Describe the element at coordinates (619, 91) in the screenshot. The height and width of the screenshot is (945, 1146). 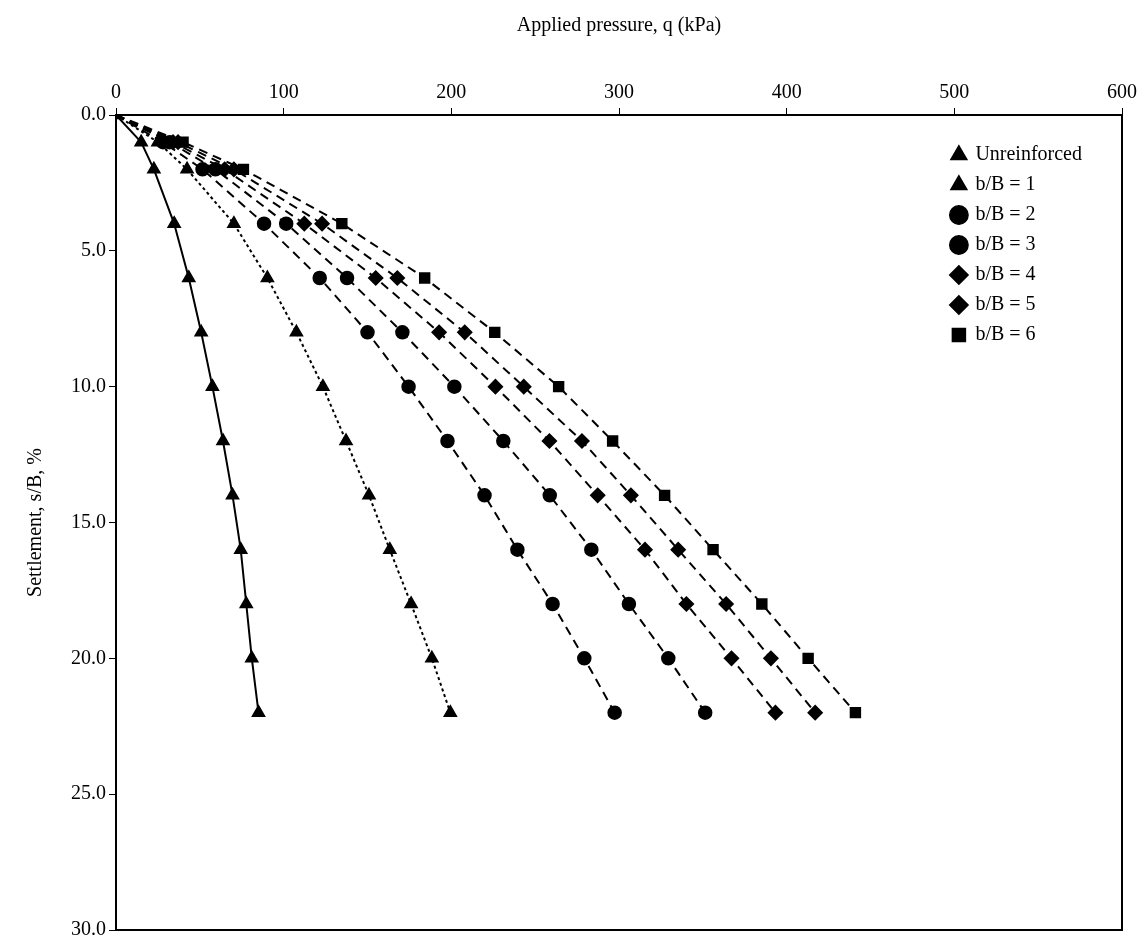
I see `x-tick-label: 300` at that location.